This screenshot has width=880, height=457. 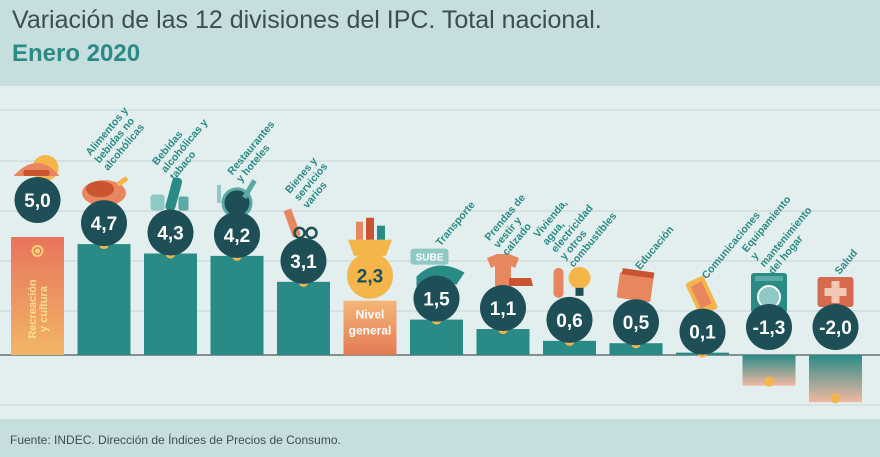 I want to click on comb-scissors-icon, so click(x=300, y=224).